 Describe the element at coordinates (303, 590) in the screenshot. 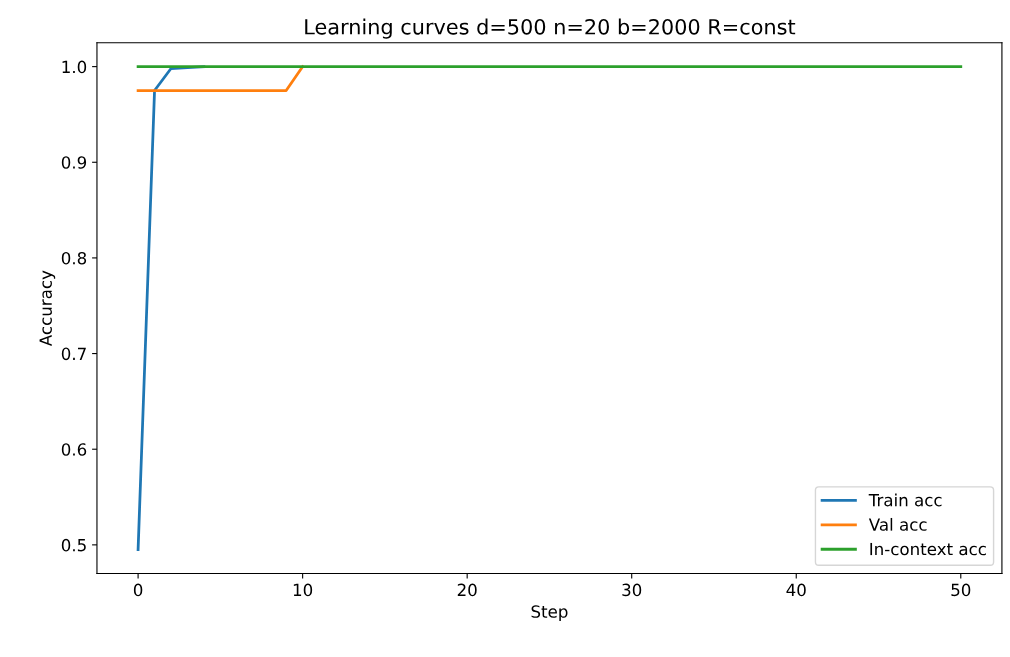

I see `x-tick-label: 10` at that location.